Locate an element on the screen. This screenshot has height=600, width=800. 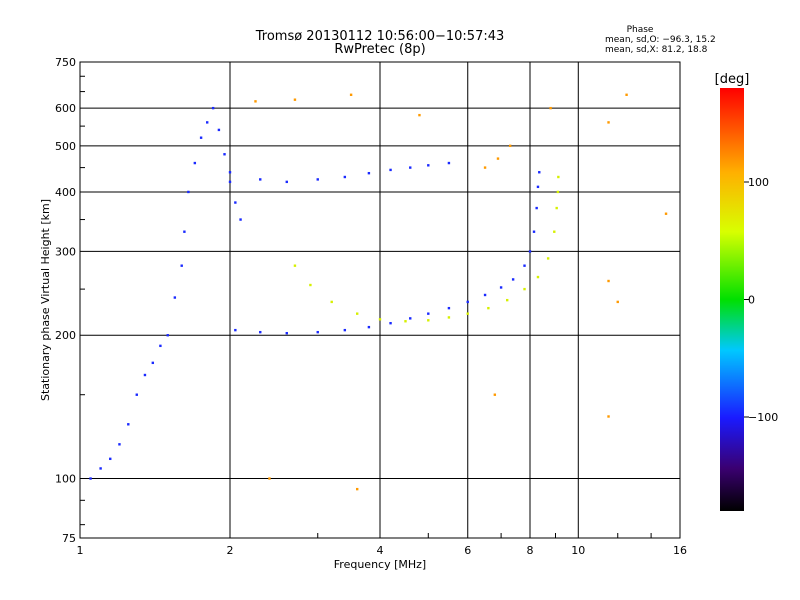
x-tick-label: 4 is located at coordinates (380, 550).